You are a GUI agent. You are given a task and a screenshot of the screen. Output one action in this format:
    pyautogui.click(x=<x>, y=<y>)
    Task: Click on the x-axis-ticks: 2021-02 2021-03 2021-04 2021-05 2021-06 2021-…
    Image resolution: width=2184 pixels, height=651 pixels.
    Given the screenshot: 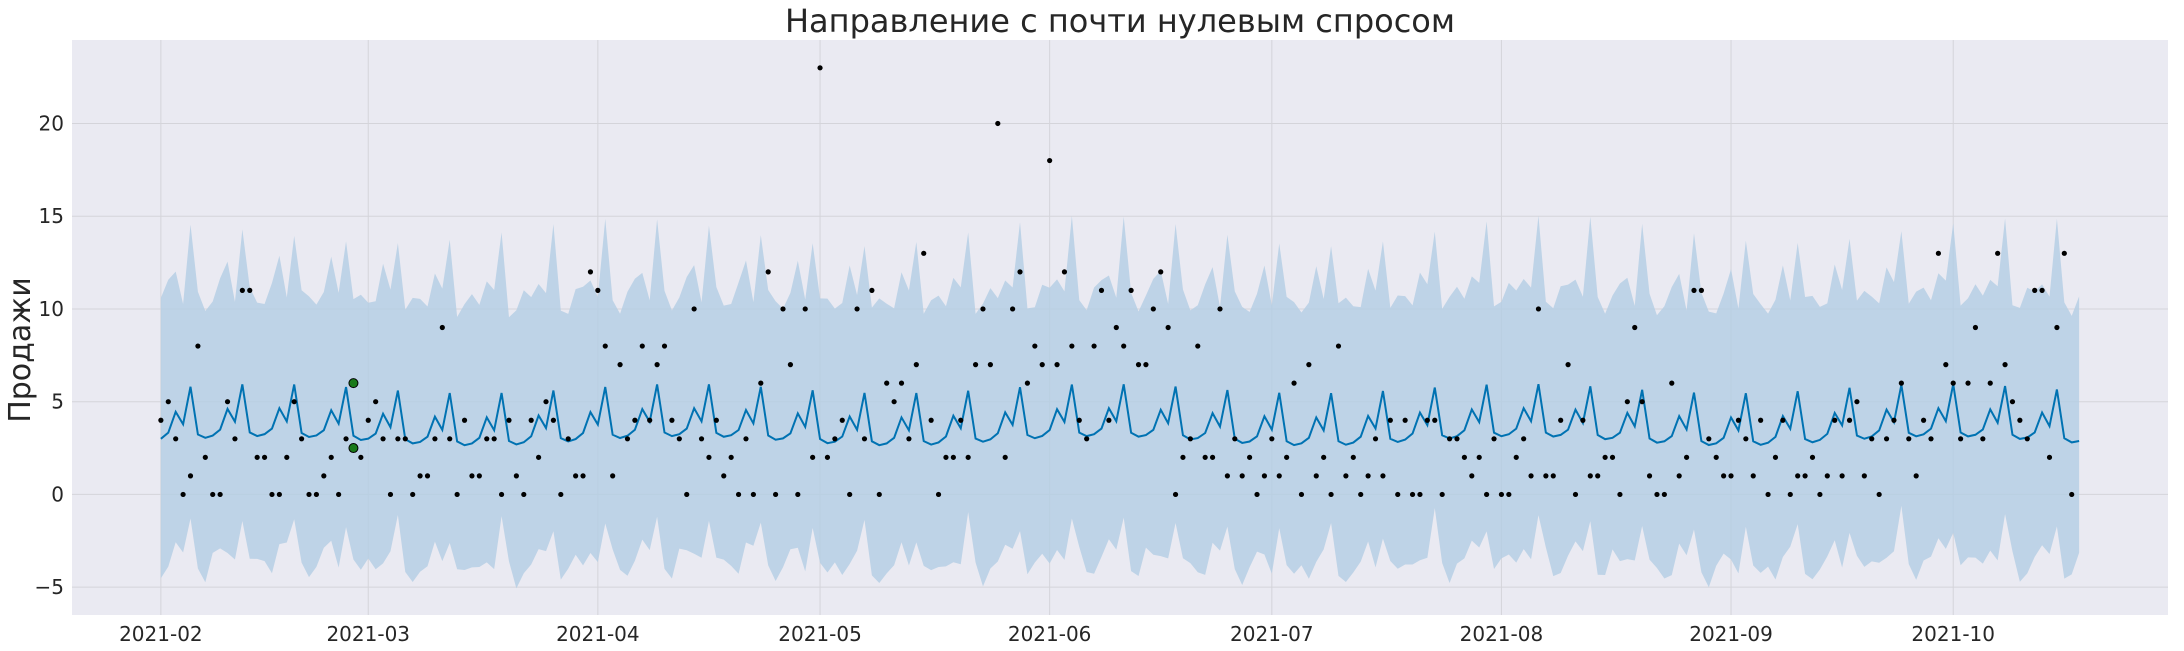 What is the action you would take?
    pyautogui.click(x=1057, y=634)
    